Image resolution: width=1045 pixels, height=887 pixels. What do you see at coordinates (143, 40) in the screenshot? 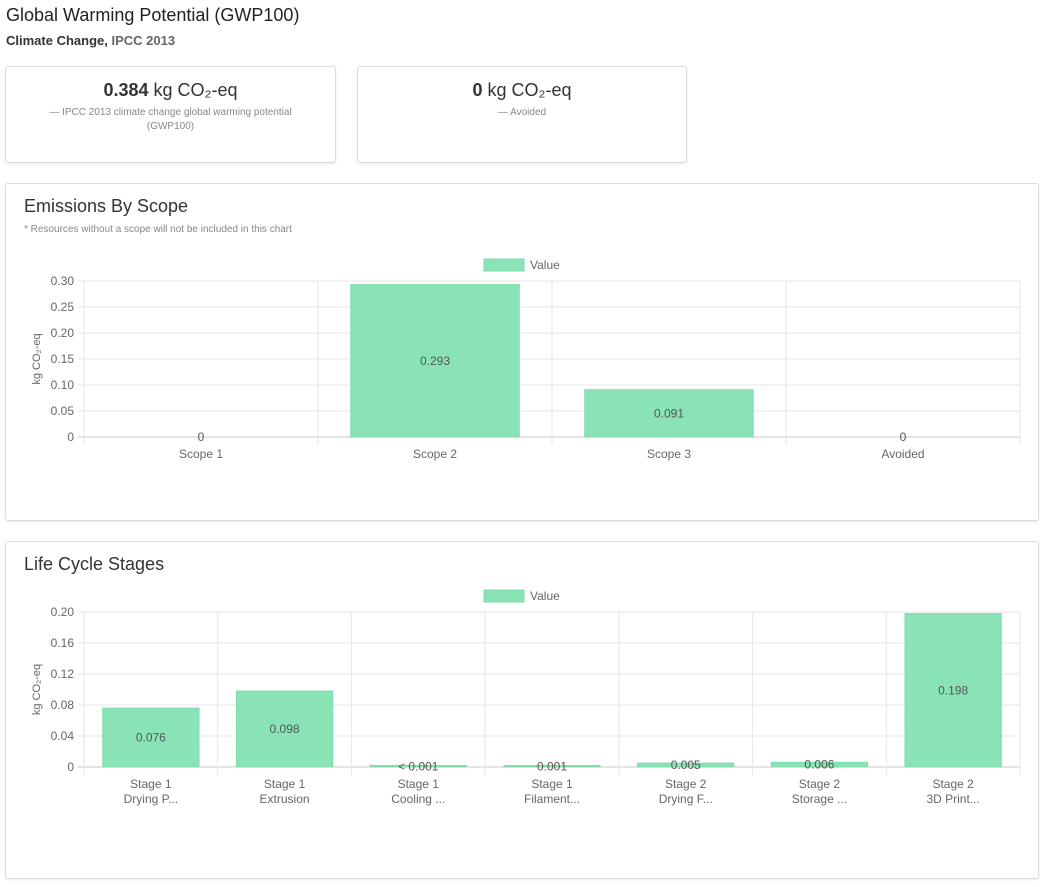
I see `impact-method: IPCC 2013` at bounding box center [143, 40].